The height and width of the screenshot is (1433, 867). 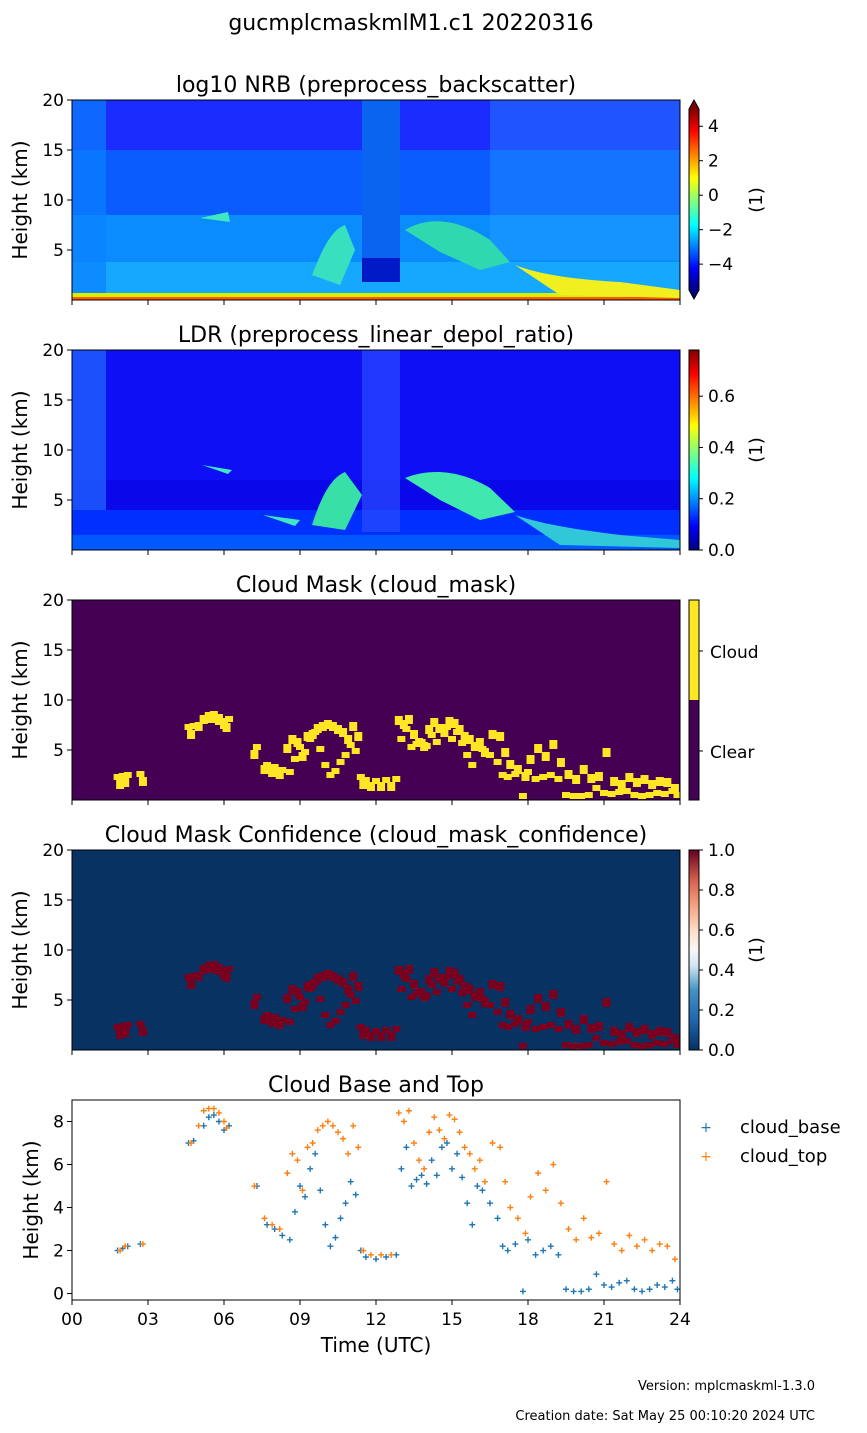 I want to click on x-tick-label: 24, so click(x=680, y=1320).